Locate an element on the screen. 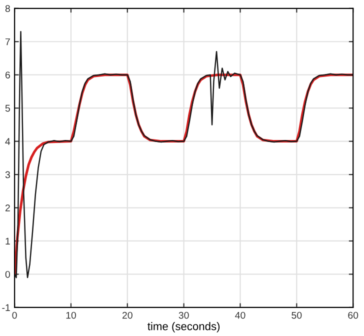  y-tick-label: 5 is located at coordinates (7, 108).